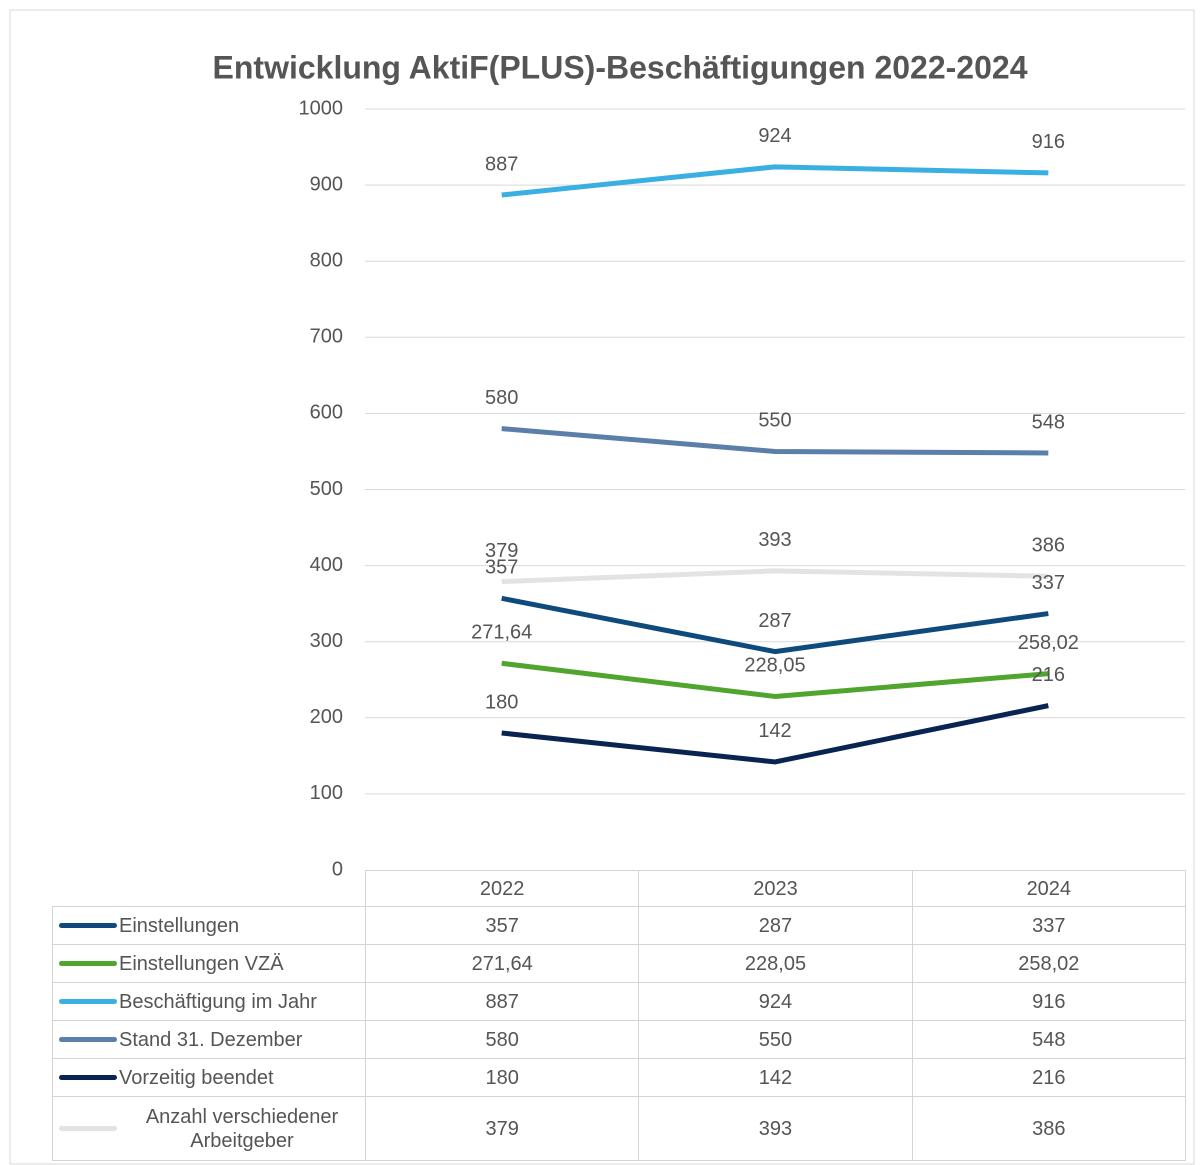 This screenshot has width=1200, height=1165. I want to click on legend-cell: Anzahl verschiedener Arbeitgeber, so click(209, 1128).